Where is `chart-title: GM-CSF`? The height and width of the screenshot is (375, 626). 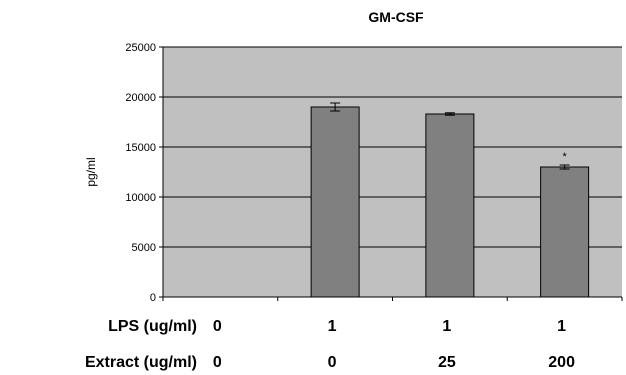
chart-title: GM-CSF is located at coordinates (396, 17).